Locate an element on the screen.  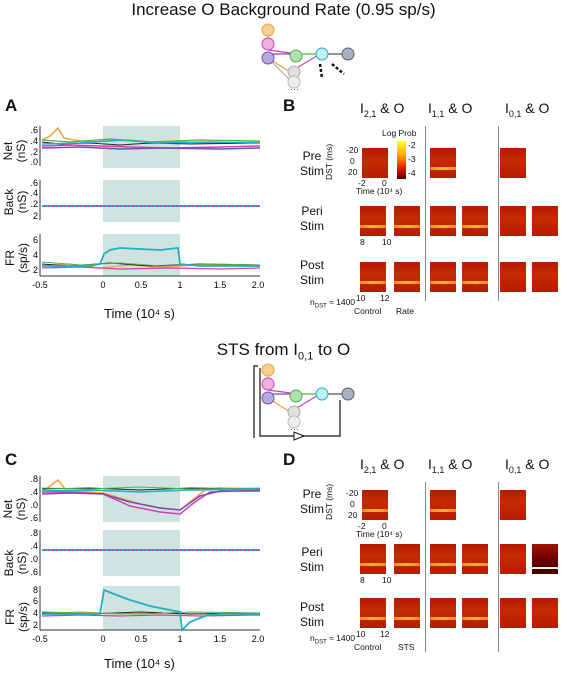
svg-text: 0 is located at coordinates (102, 285).